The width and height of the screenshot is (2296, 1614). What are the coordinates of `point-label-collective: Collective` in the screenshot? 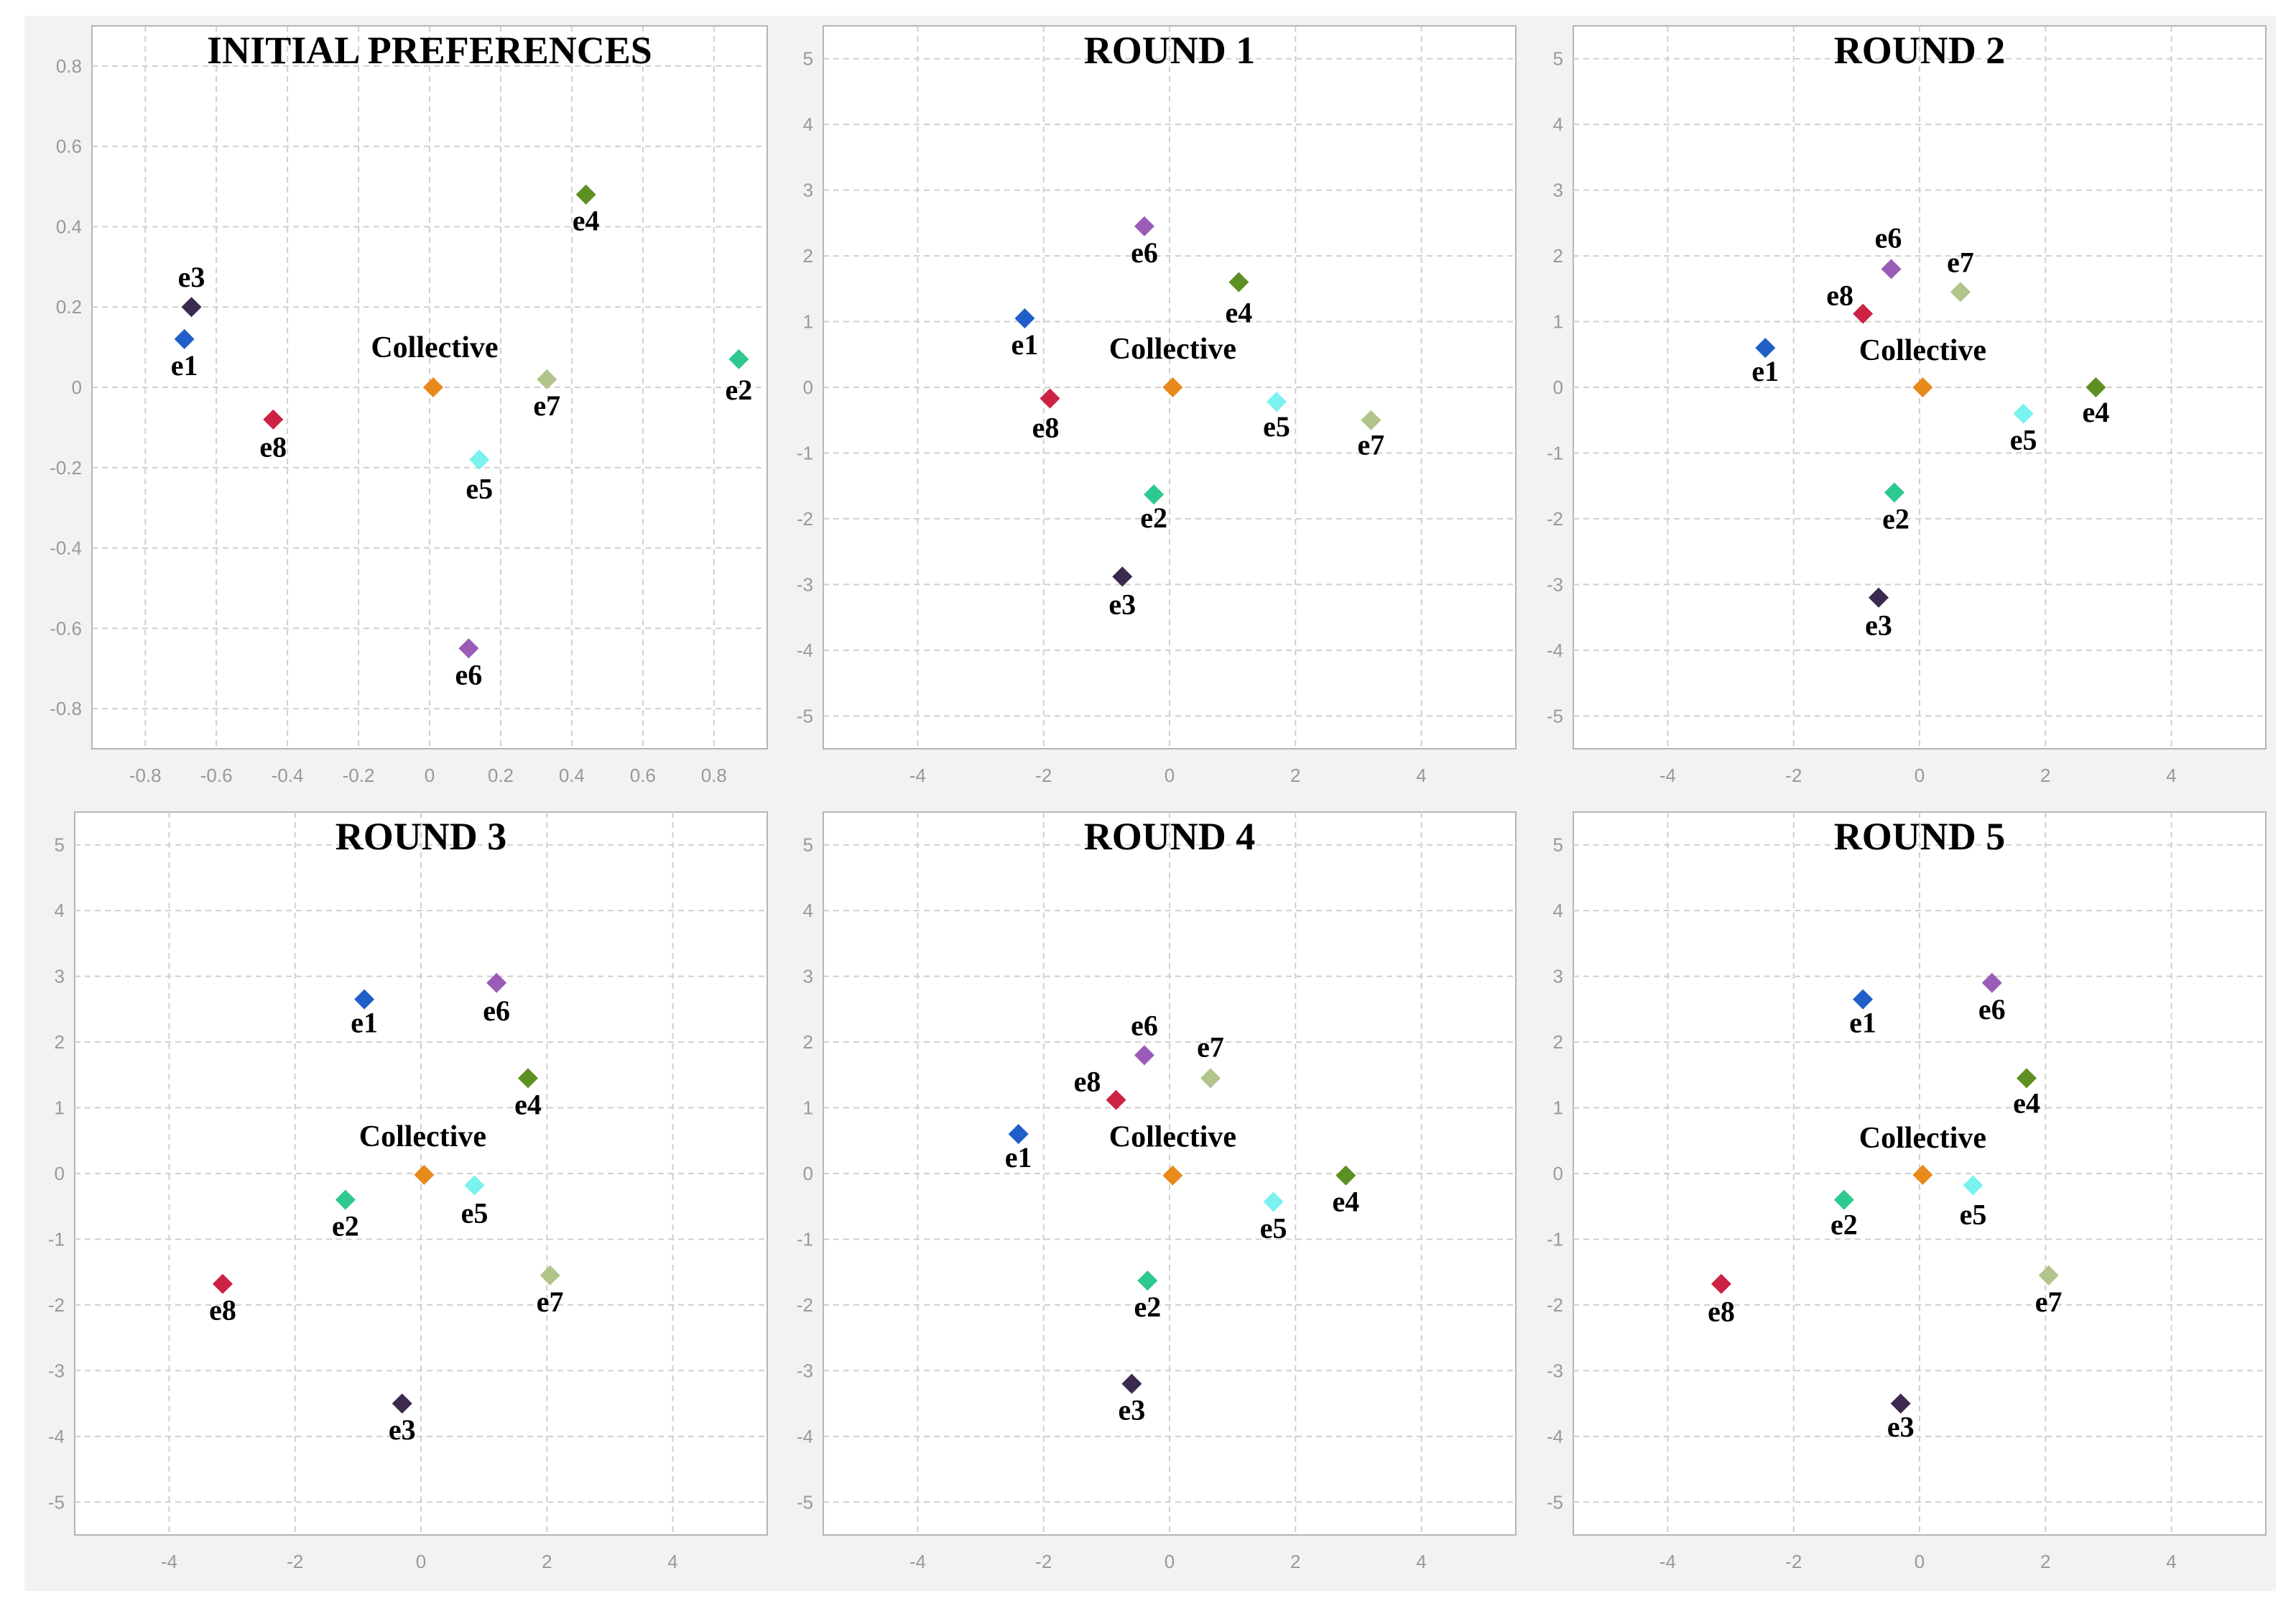 It's located at (1922, 1138).